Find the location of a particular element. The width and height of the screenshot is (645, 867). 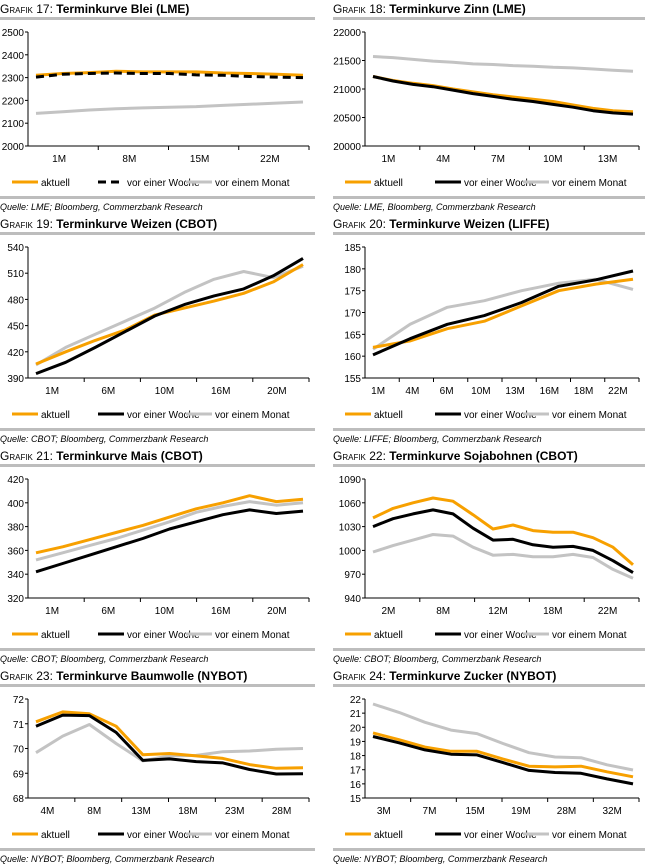

y-tick-label: 540 is located at coordinates (15, 248).